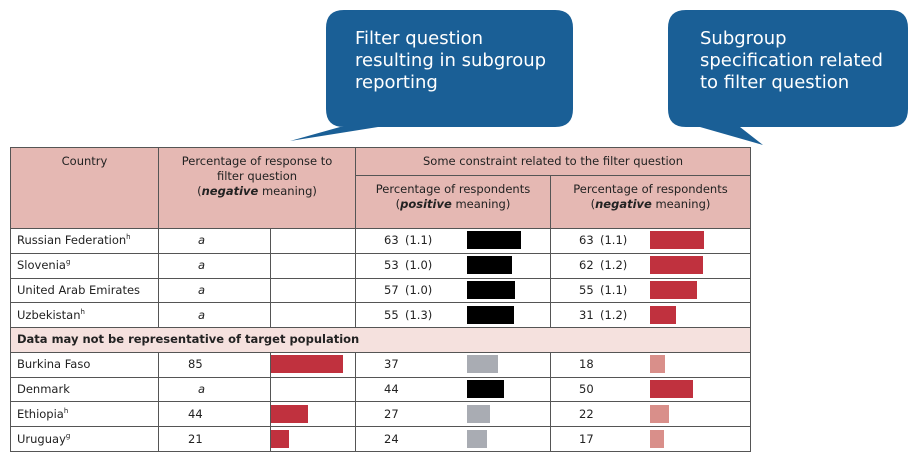 This screenshot has width=909, height=452. What do you see at coordinates (214, 364) in the screenshot?
I see `value-cell: 85` at bounding box center [214, 364].